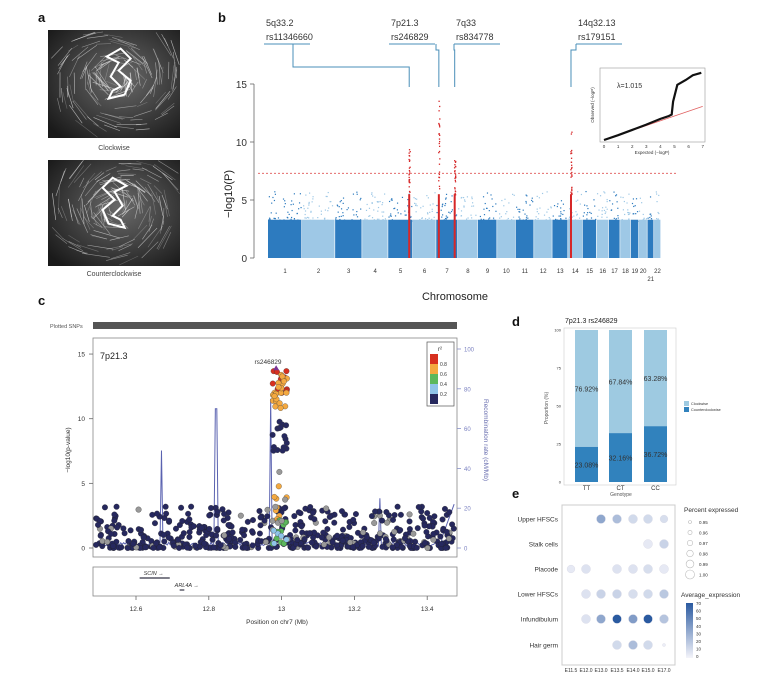 The width and height of the screenshot is (784, 680). Describe the element at coordinates (621, 459) in the screenshot. I see `bar-value-label: 32.16%` at that location.